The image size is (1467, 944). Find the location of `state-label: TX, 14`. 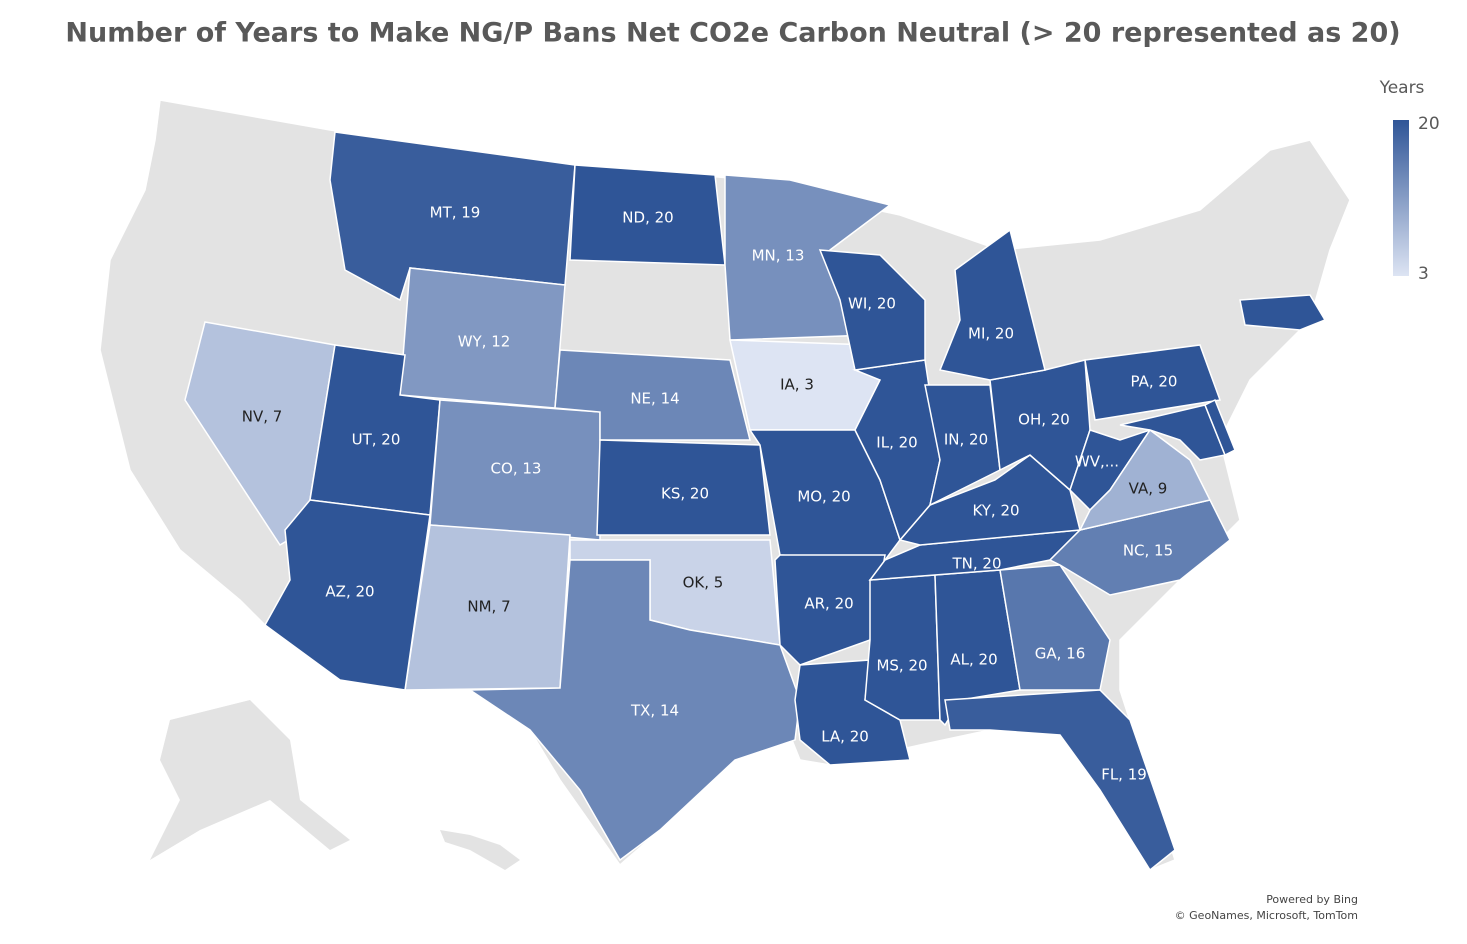

state-label: TX, 14 is located at coordinates (654, 711).